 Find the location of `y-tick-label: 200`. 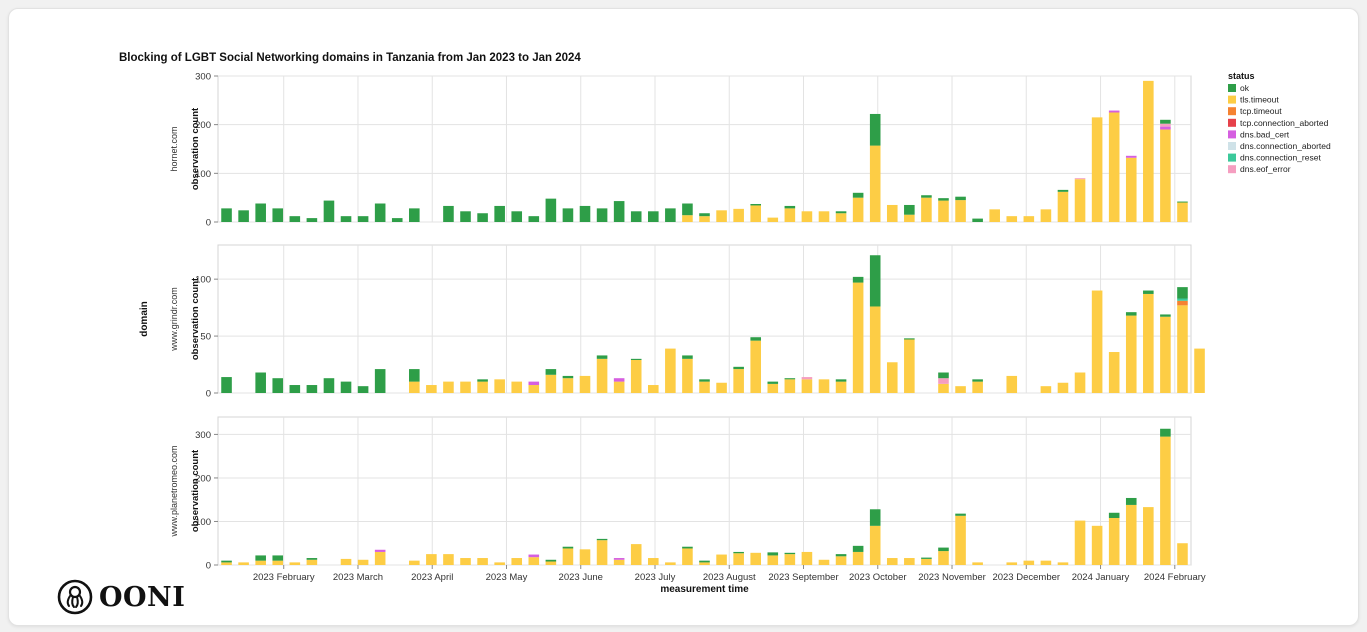

y-tick-label: 200 is located at coordinates (203, 125).